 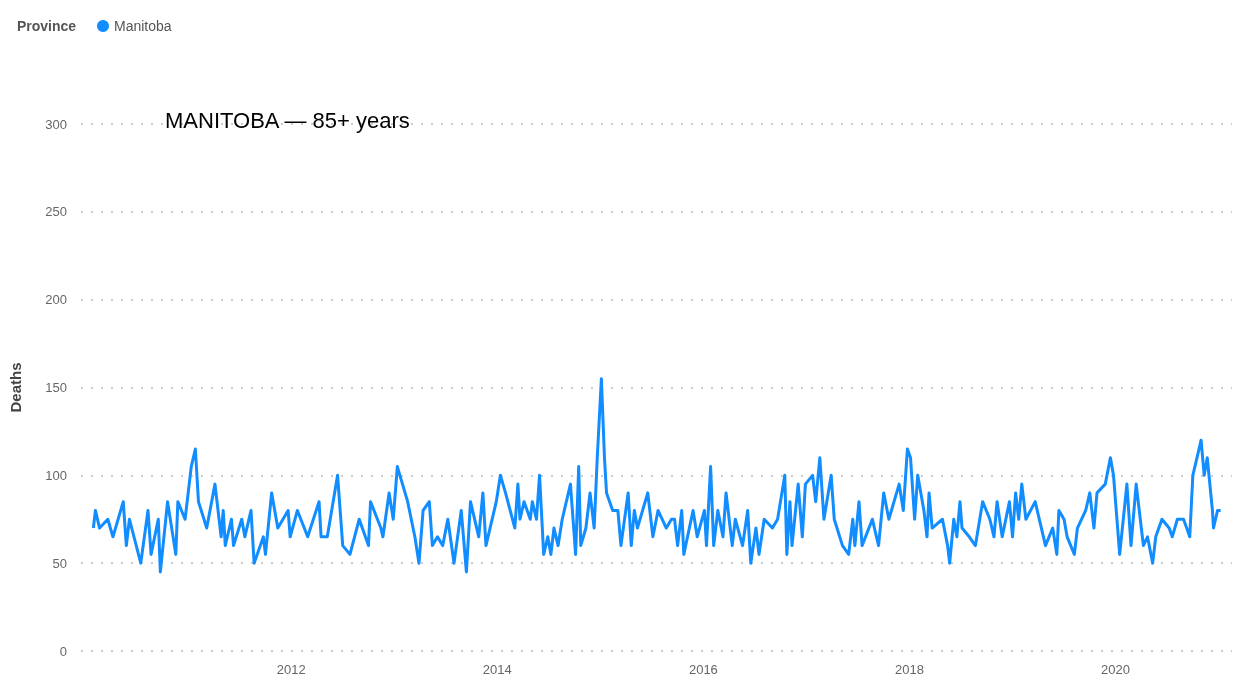 I want to click on x-tick-label: 2016, so click(x=703, y=669).